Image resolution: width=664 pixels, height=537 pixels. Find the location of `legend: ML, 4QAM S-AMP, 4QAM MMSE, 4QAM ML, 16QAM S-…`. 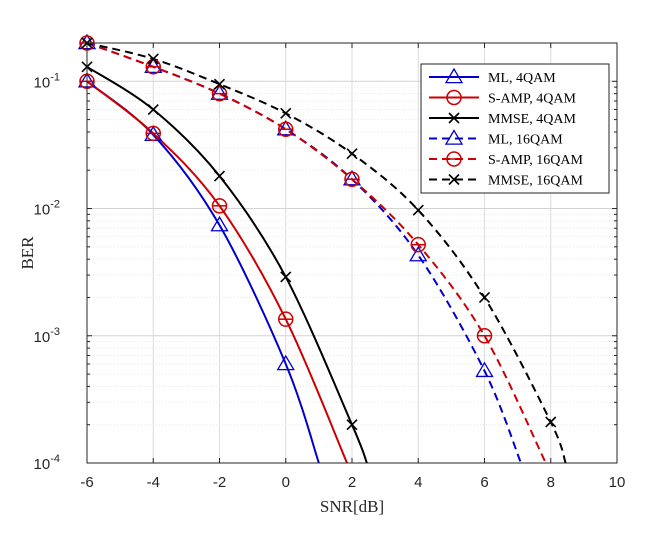

legend: ML, 4QAM S-AMP, 4QAM MMSE, 4QAM ML, 16QAM S-… is located at coordinates (515, 128).